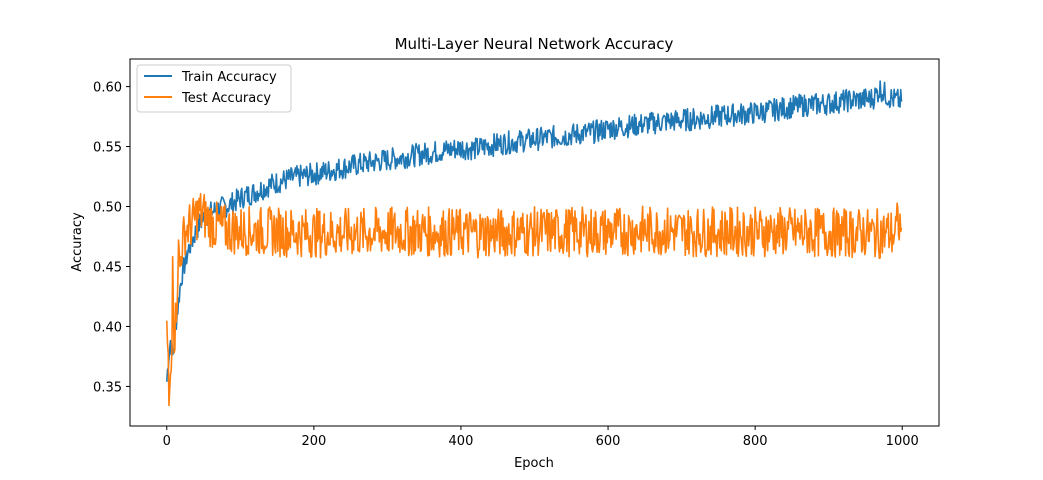 The height and width of the screenshot is (480, 1043). Describe the element at coordinates (534, 463) in the screenshot. I see `x-axis-label: Epoch` at that location.